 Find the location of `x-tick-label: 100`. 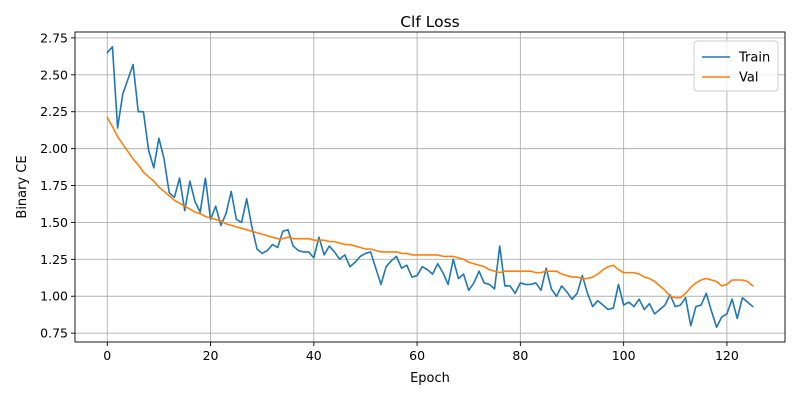

x-tick-label: 100 is located at coordinates (624, 355).